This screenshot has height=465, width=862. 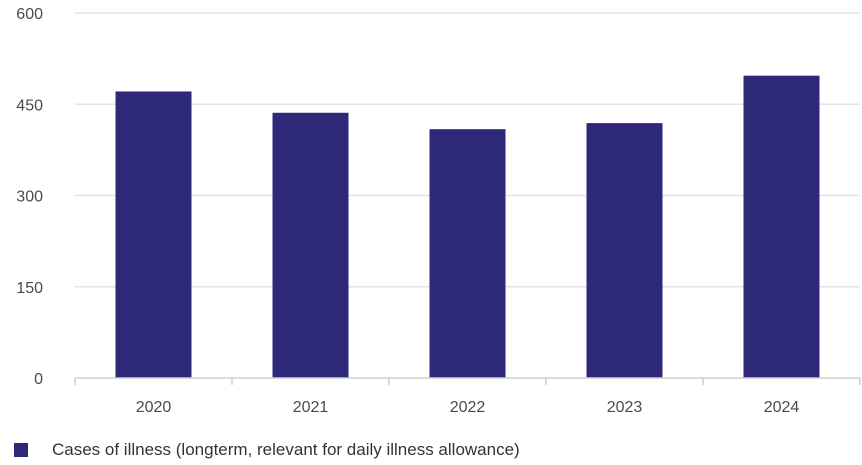 I want to click on x-tick-label: 2022, so click(x=468, y=407).